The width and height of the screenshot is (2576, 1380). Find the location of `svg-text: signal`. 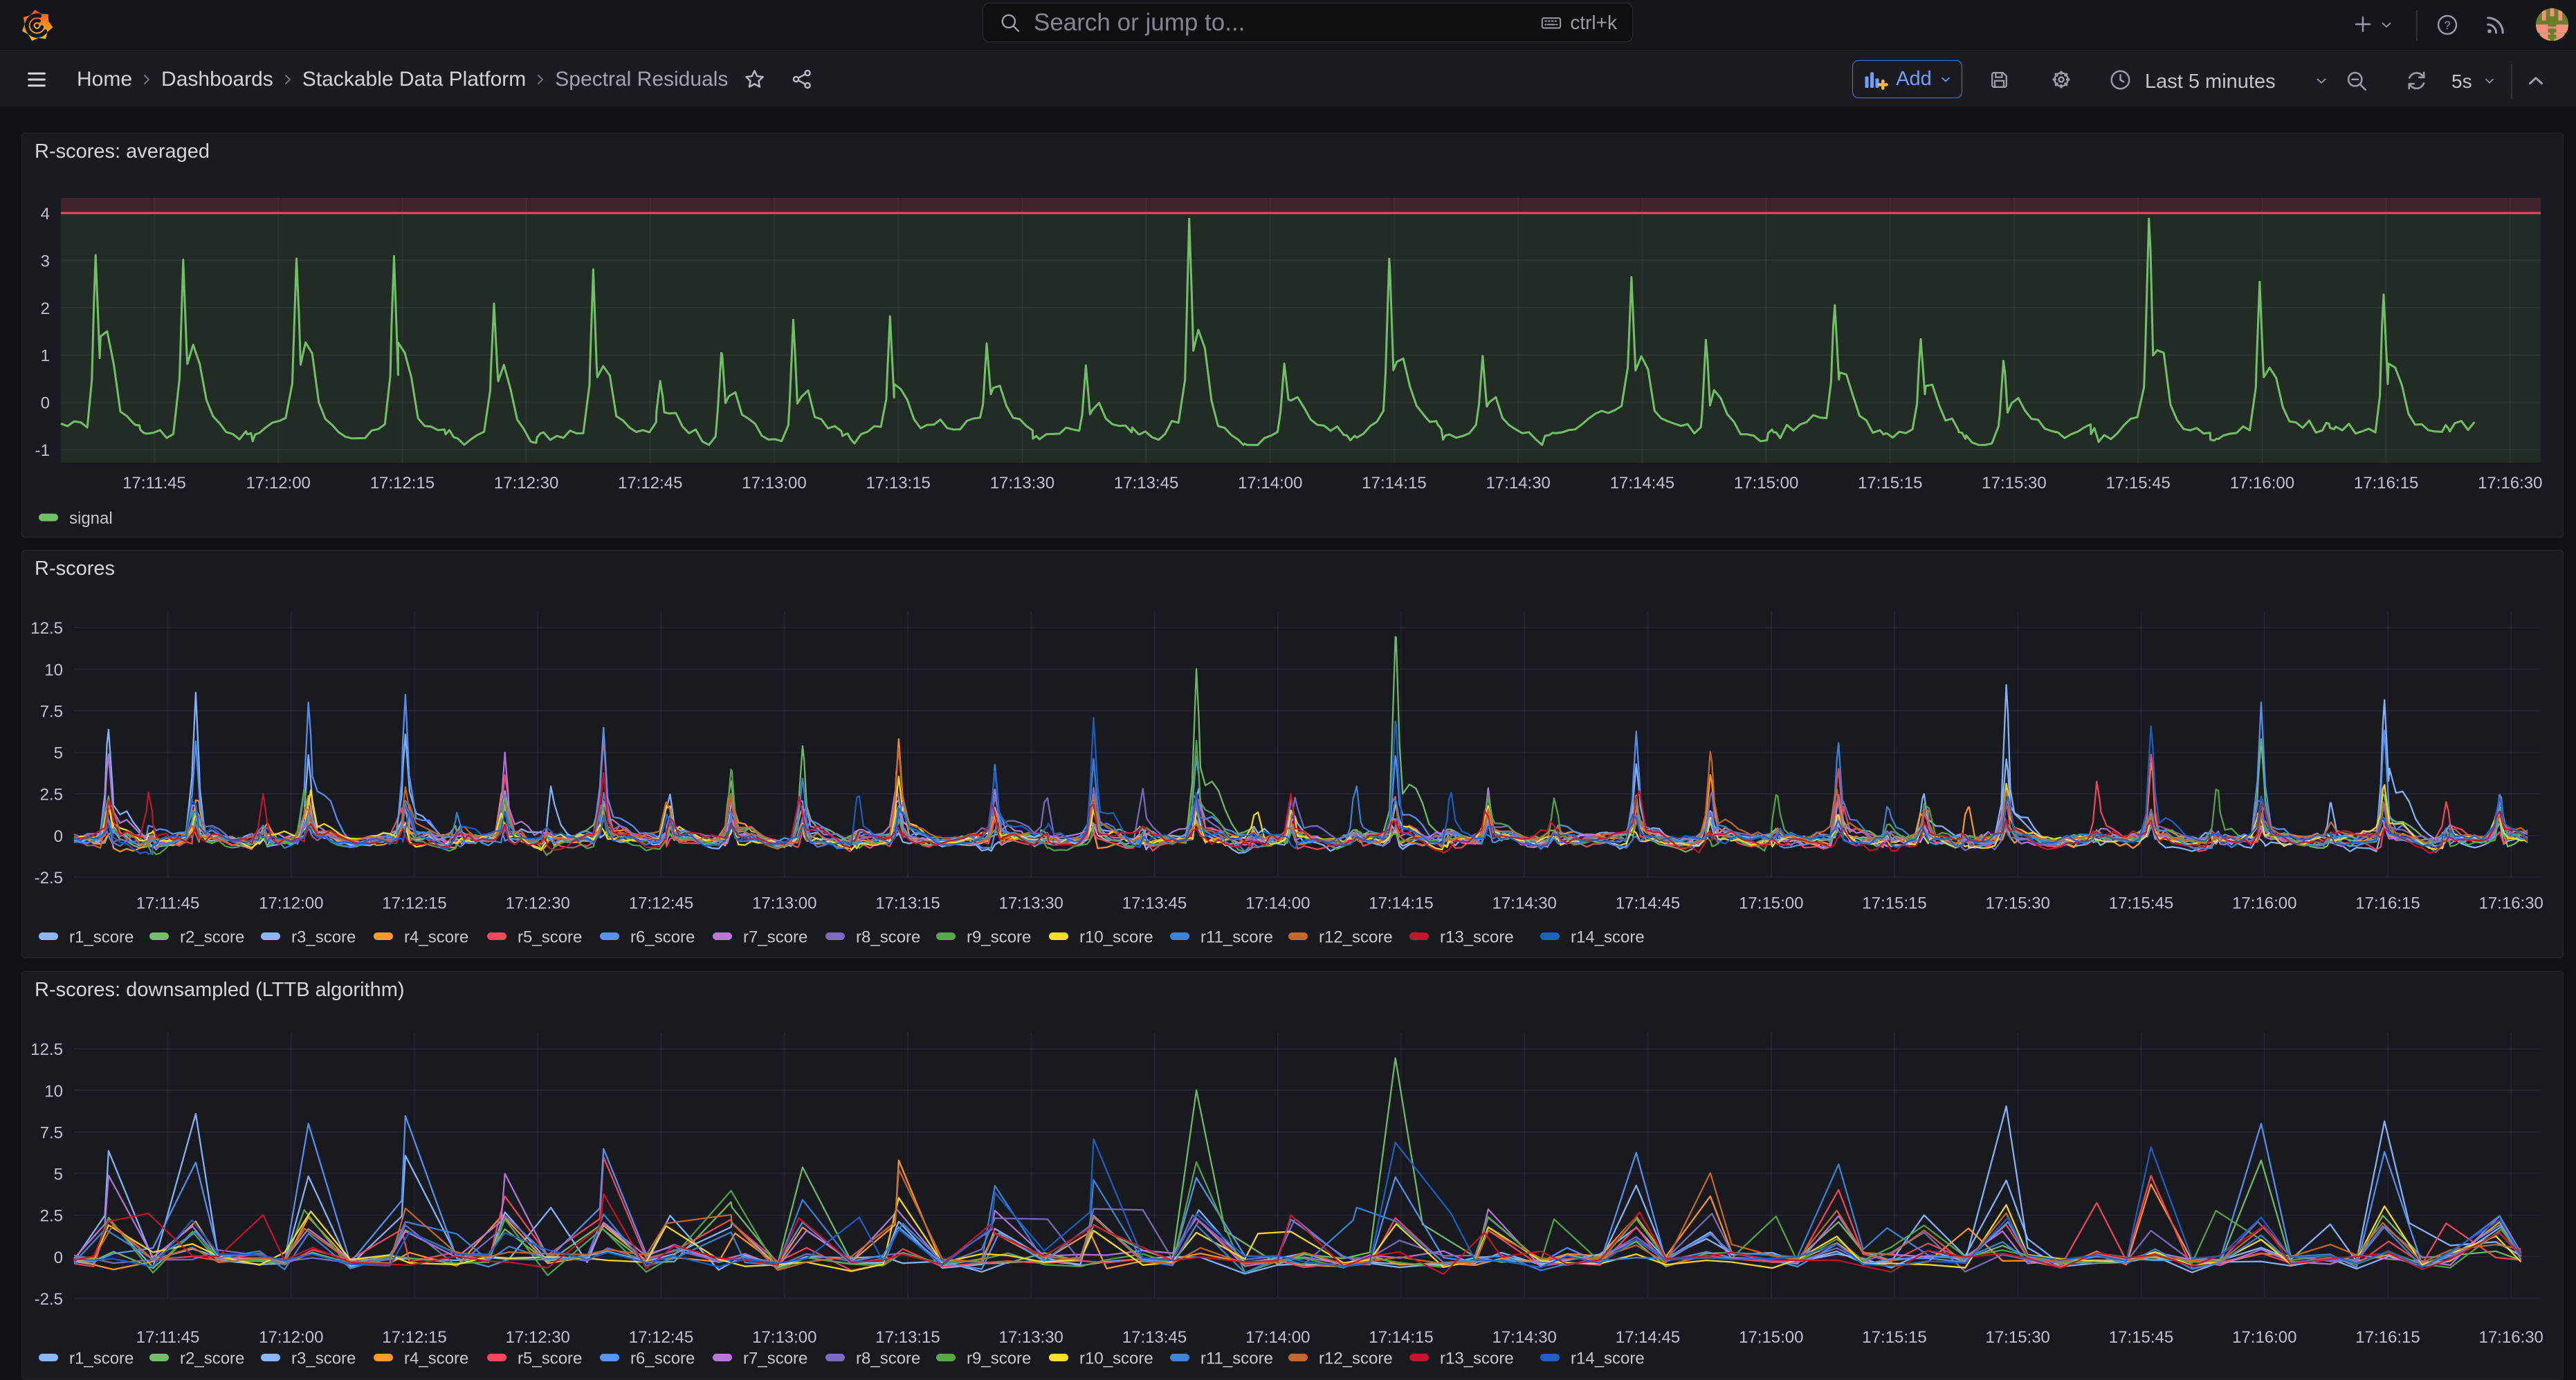

svg-text: signal is located at coordinates (91, 518).